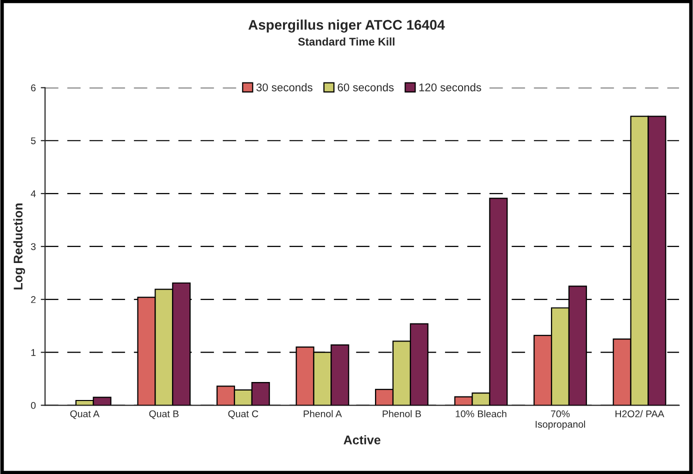 Image resolution: width=693 pixels, height=474 pixels. Describe the element at coordinates (362, 439) in the screenshot. I see `x-axis-title: Active` at that location.